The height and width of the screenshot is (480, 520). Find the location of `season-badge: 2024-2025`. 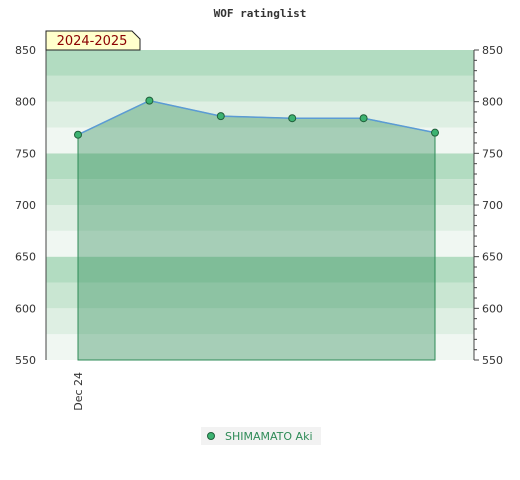

season-badge: 2024-2025 is located at coordinates (93, 40).